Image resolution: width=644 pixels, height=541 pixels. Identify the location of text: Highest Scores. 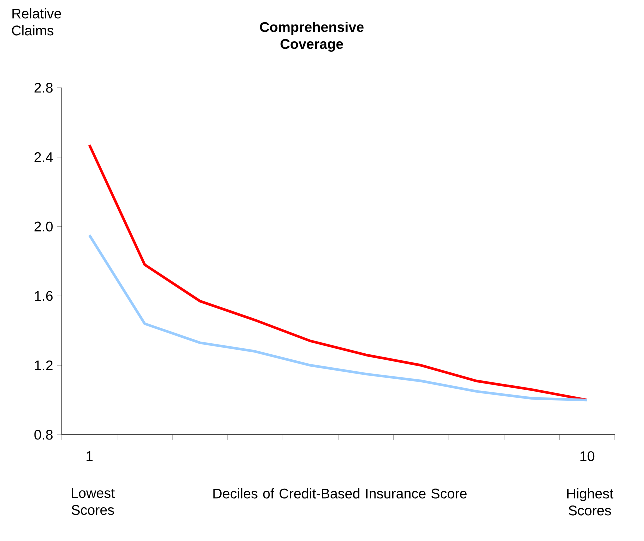
(590, 502).